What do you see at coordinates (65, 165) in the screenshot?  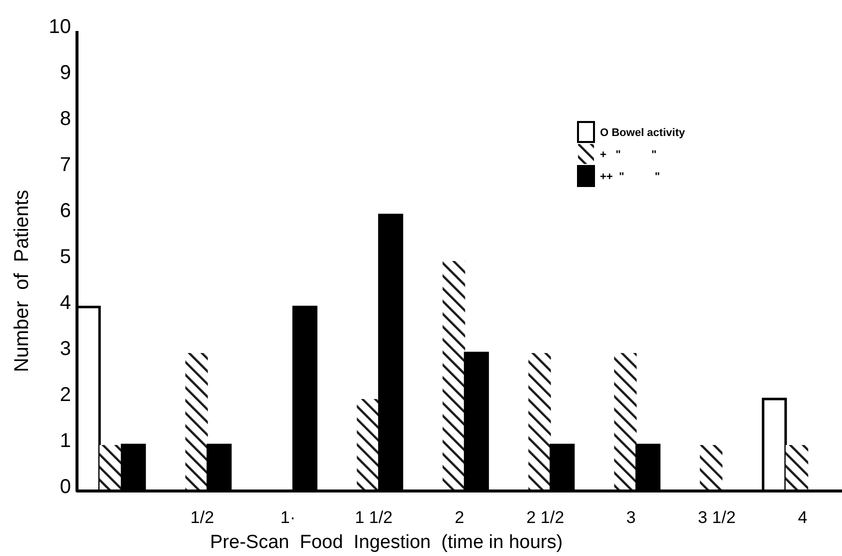 I see `y-tick-label: 7` at bounding box center [65, 165].